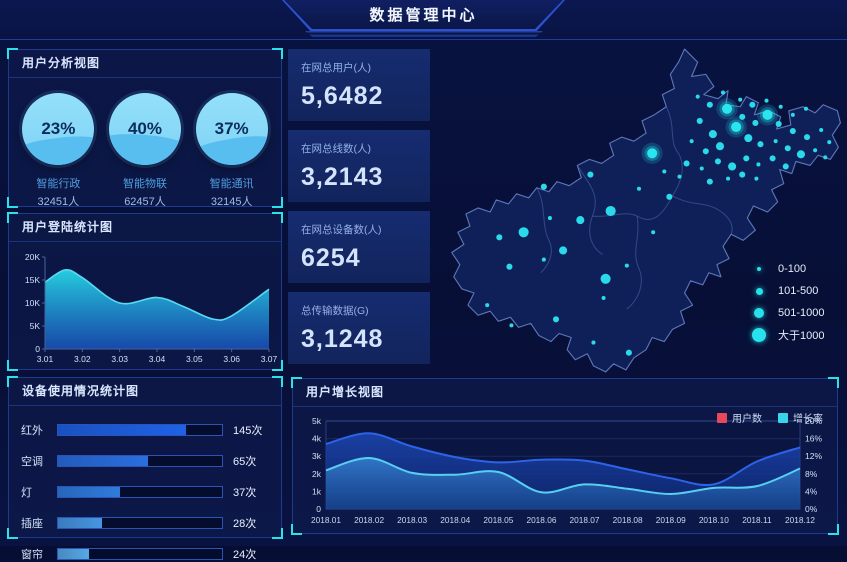 The image size is (847, 562). I want to click on liquid-circle-chart: 37%, so click(231, 129).